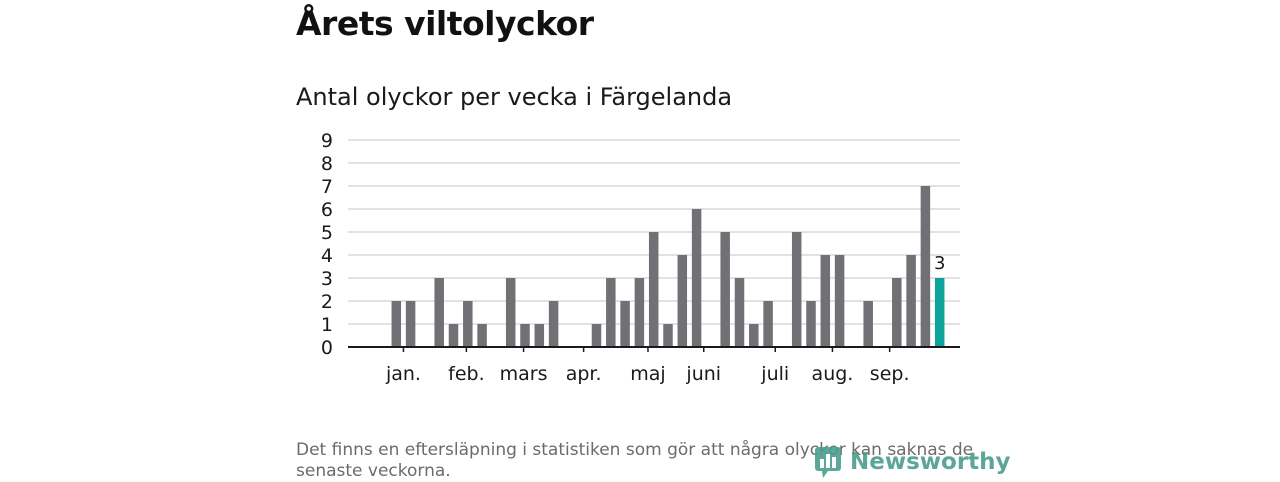 This screenshot has height=482, width=1280. What do you see at coordinates (703, 374) in the screenshot?
I see `x-tick-label: juni` at bounding box center [703, 374].